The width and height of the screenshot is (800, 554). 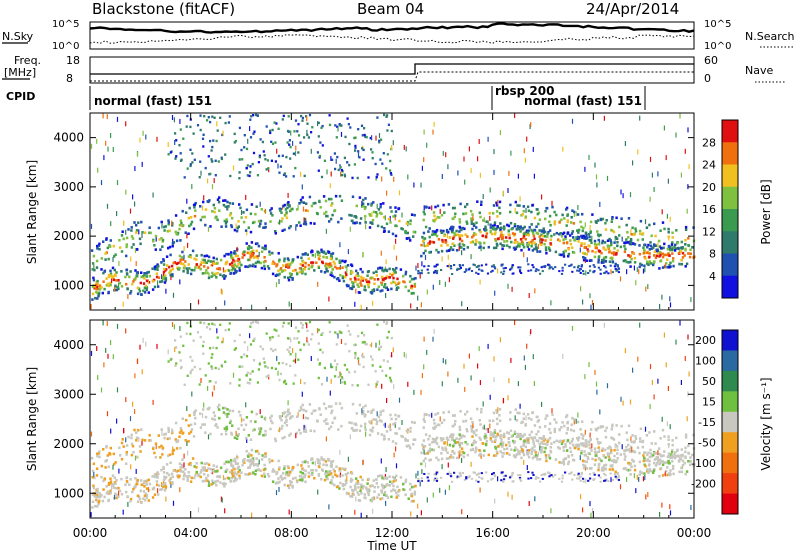 What do you see at coordinates (153, 101) in the screenshot?
I see `cpid-segment-1: normal (fast) 151` at bounding box center [153, 101].